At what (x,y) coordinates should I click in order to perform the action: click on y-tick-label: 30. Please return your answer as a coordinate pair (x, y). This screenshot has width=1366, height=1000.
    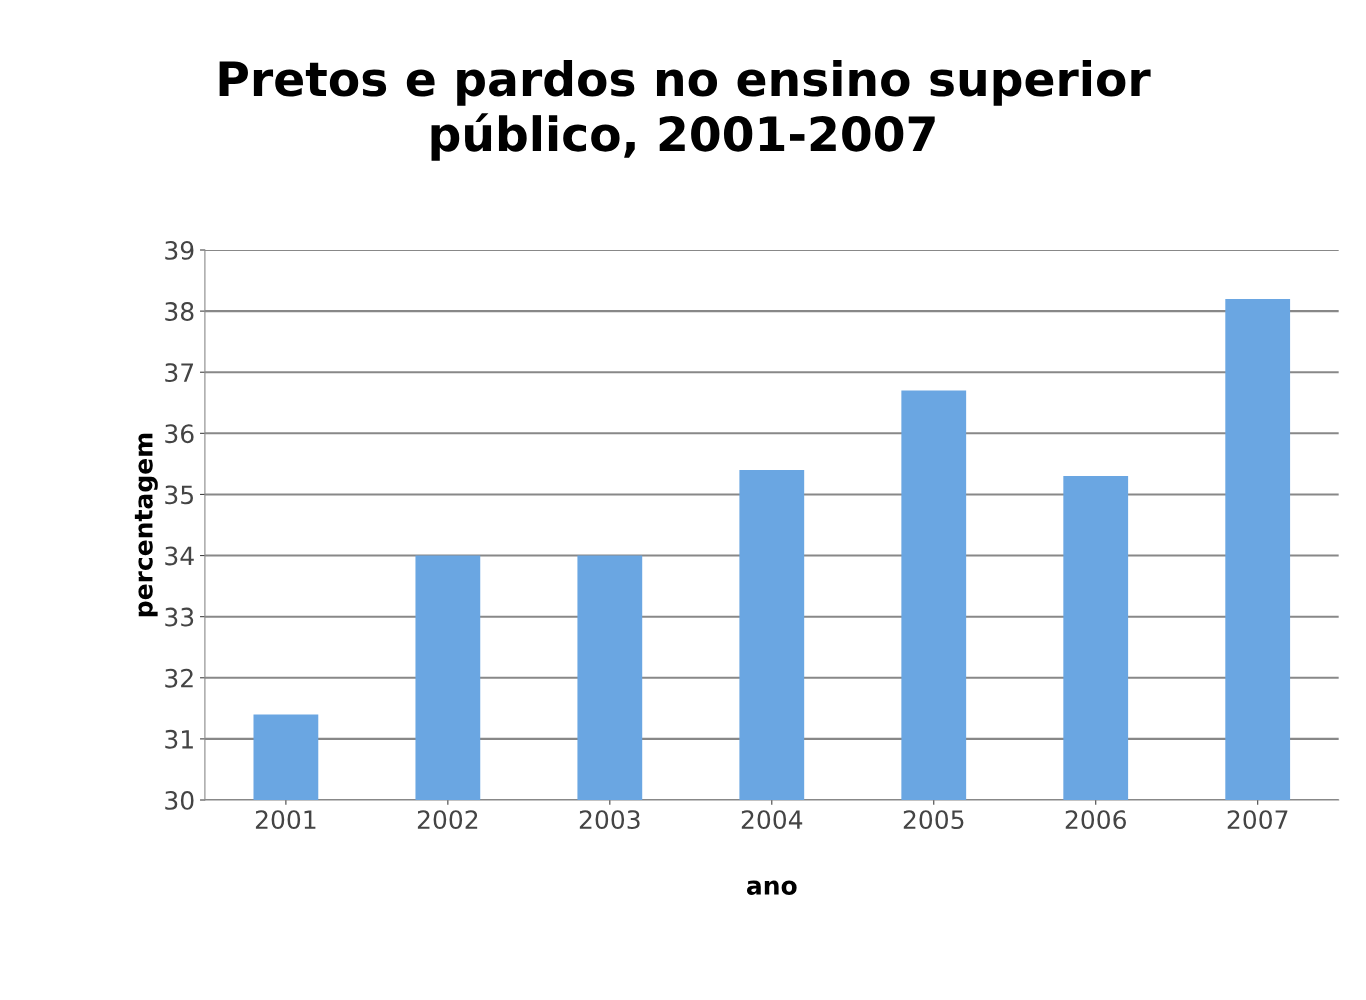
    Looking at the image, I should click on (179, 800).